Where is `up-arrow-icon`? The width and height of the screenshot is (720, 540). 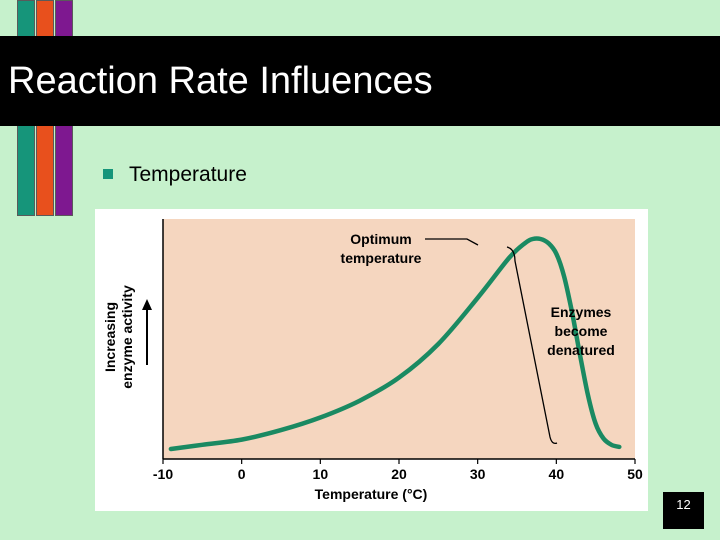 up-arrow-icon is located at coordinates (147, 304).